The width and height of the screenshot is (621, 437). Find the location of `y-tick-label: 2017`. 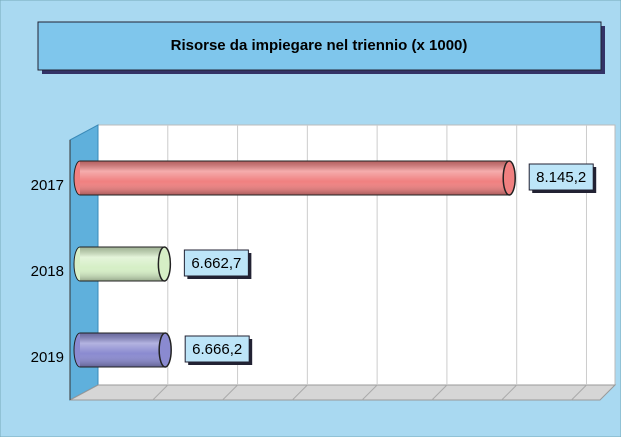

y-tick-label: 2017 is located at coordinates (47, 185).